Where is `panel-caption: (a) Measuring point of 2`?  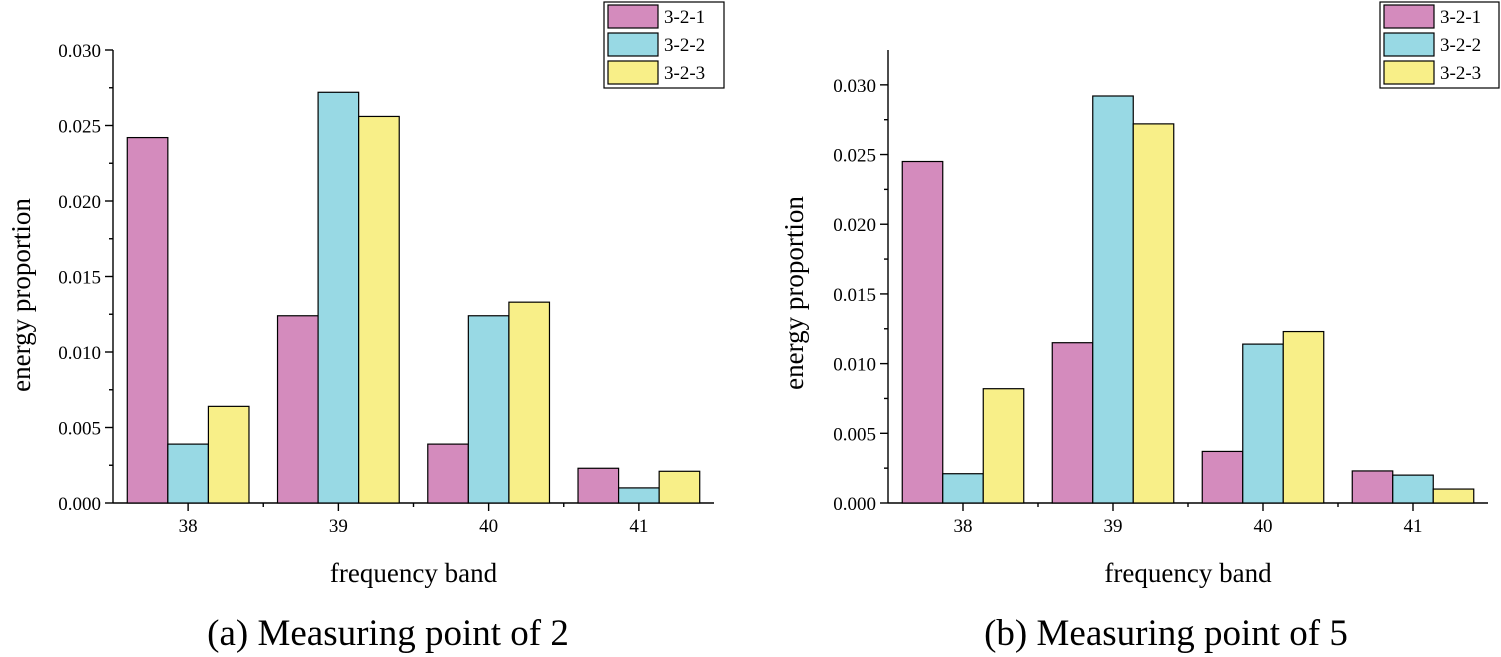 panel-caption: (a) Measuring point of 2 is located at coordinates (388, 633).